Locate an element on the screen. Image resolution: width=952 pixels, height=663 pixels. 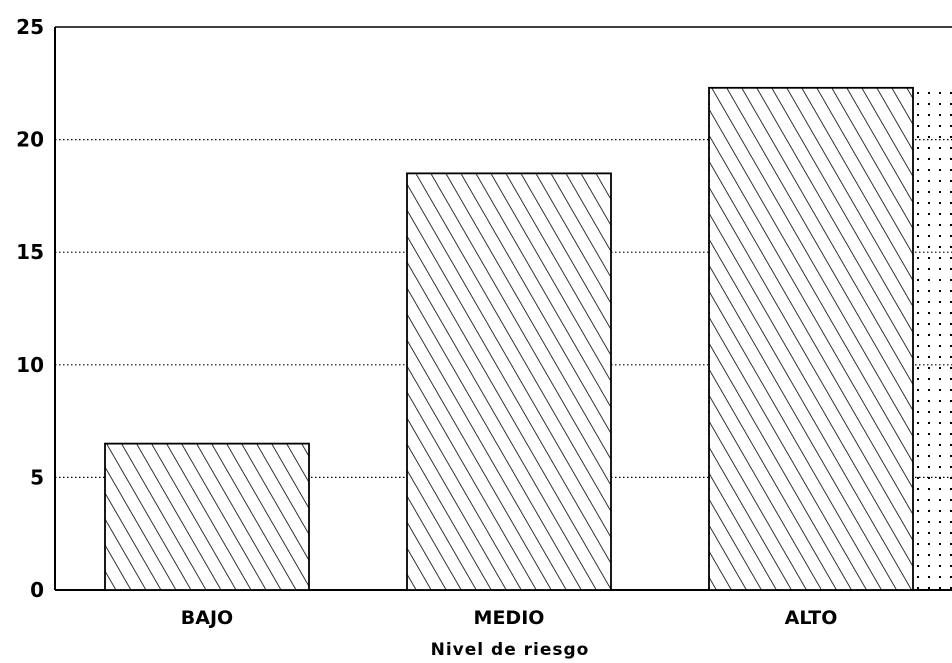
bar-edge-dots is located at coordinates (714, 338).